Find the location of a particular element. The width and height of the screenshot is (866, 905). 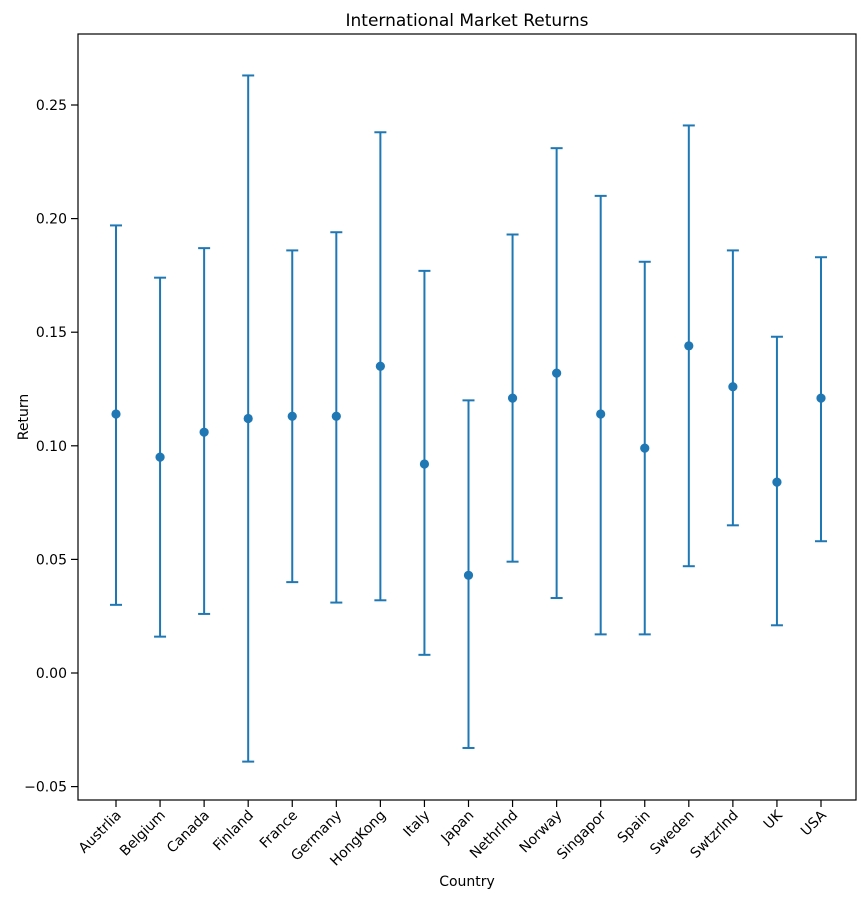

errorbar-austrlia is located at coordinates (116, 415).